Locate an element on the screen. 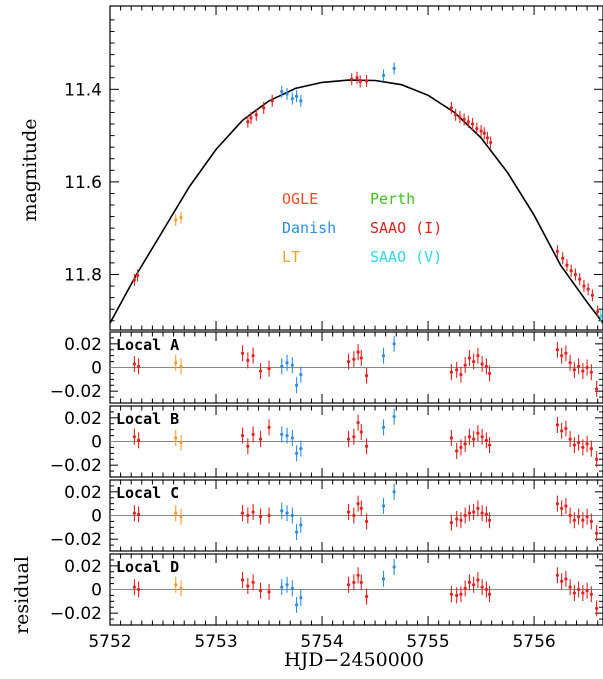  legend-entry: OGLE is located at coordinates (300, 199).